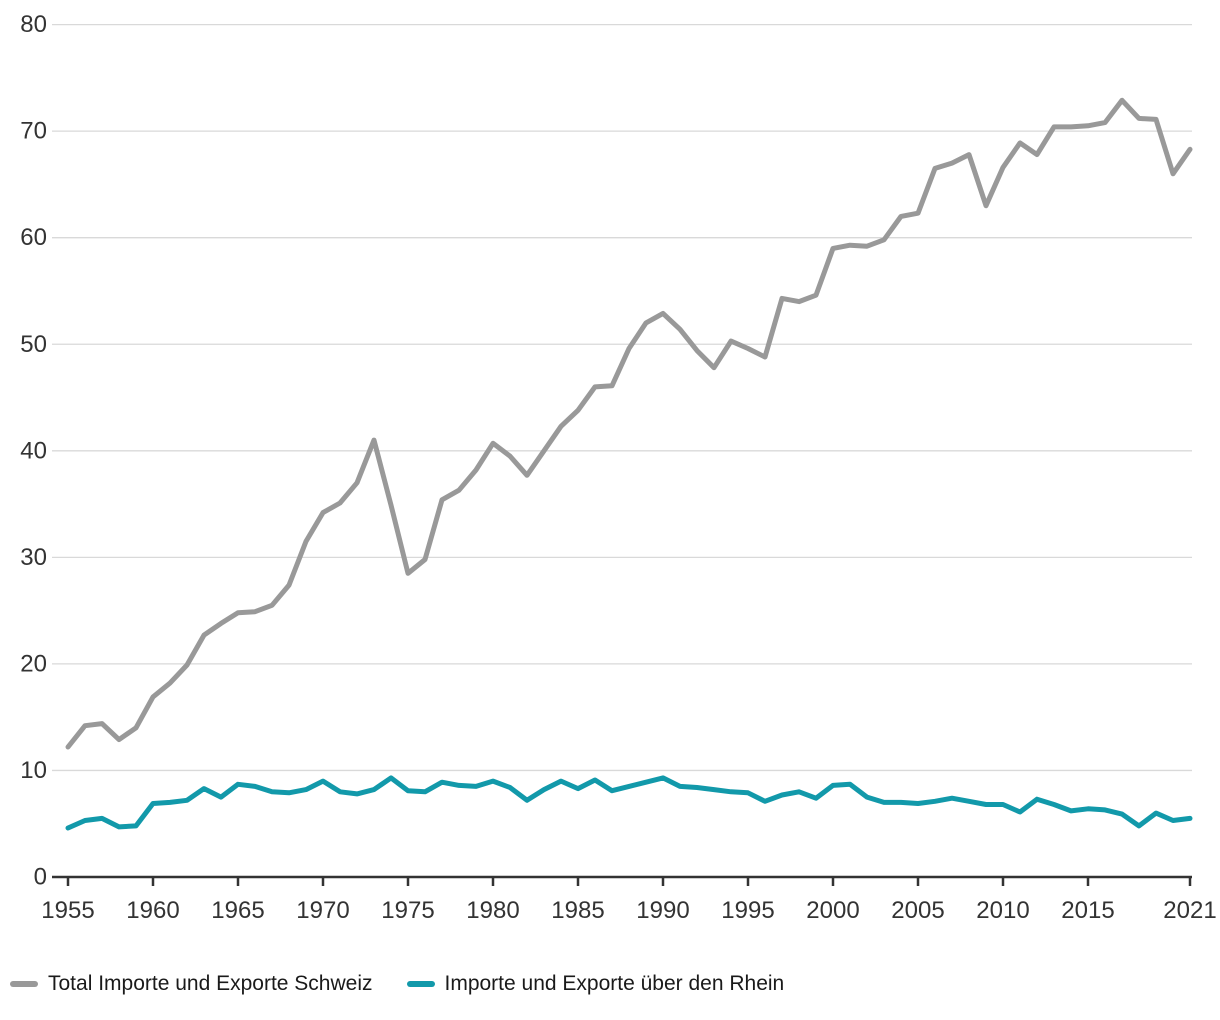 This screenshot has height=1020, width=1220. What do you see at coordinates (40, 877) in the screenshot?
I see `y-tick-label-0: 0` at bounding box center [40, 877].